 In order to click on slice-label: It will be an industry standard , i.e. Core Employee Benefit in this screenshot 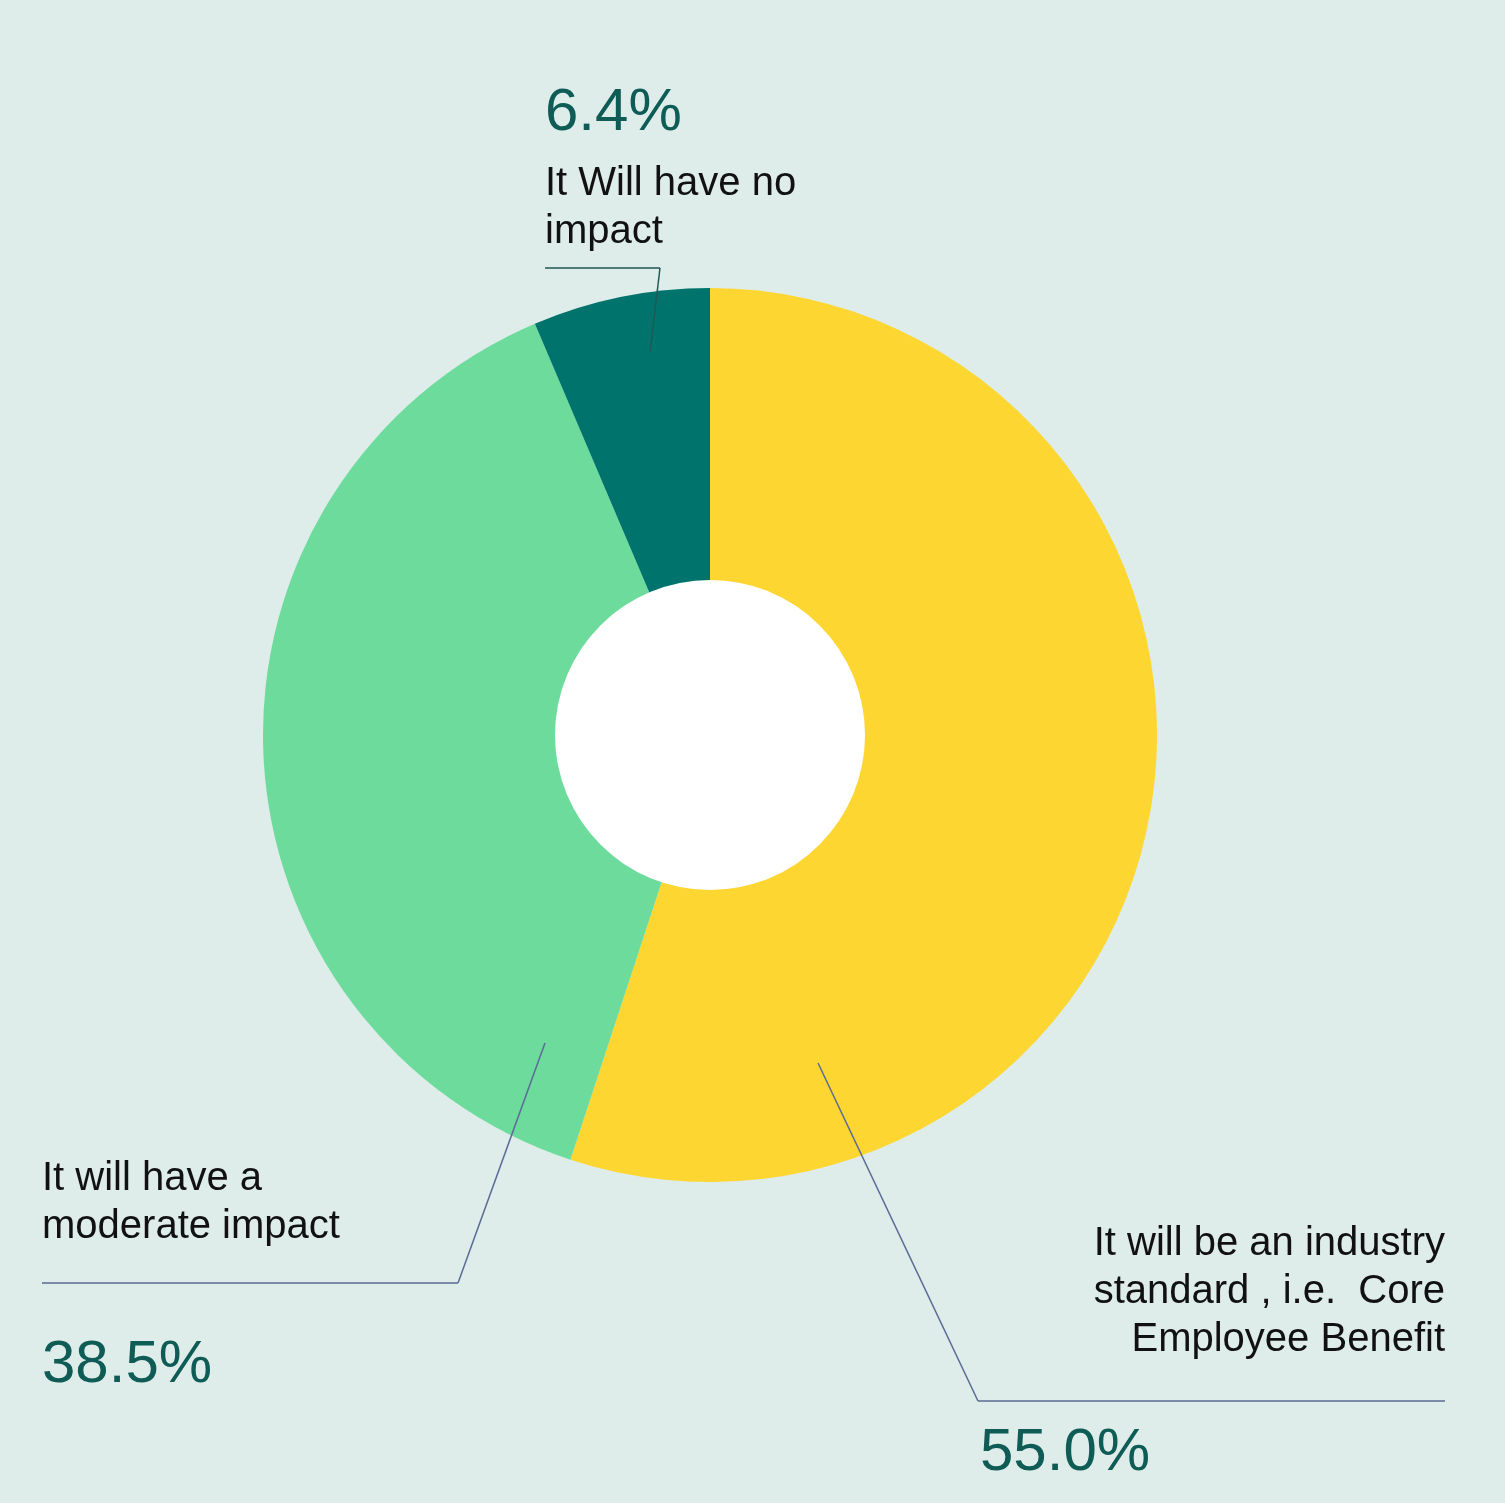, I will do `click(1269, 1289)`.